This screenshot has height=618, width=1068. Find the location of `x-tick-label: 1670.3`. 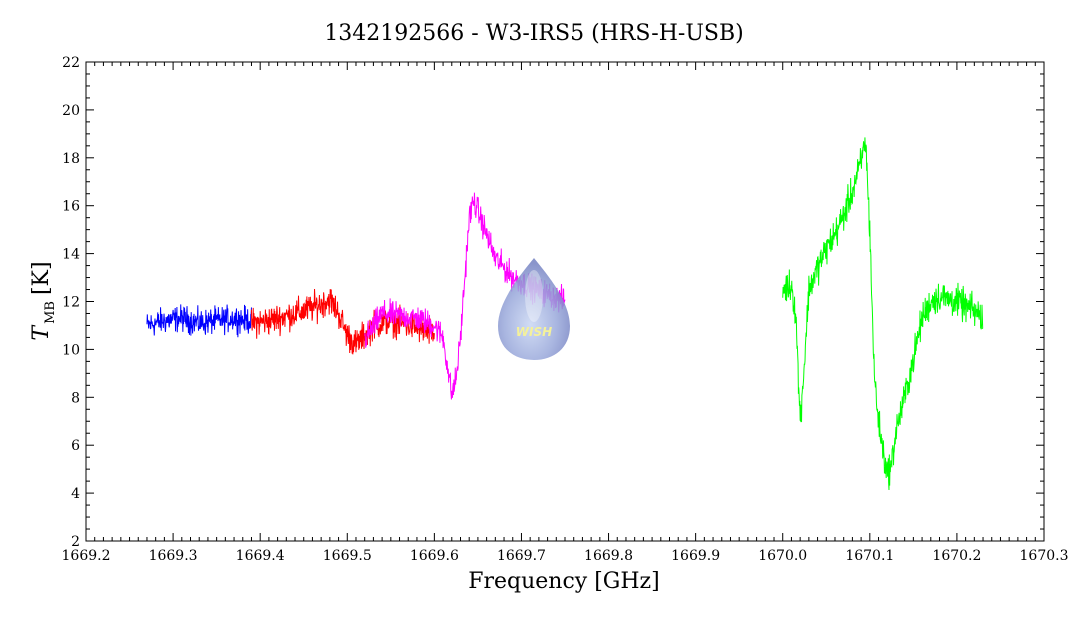

x-tick-label: 1670.3 is located at coordinates (1044, 556).